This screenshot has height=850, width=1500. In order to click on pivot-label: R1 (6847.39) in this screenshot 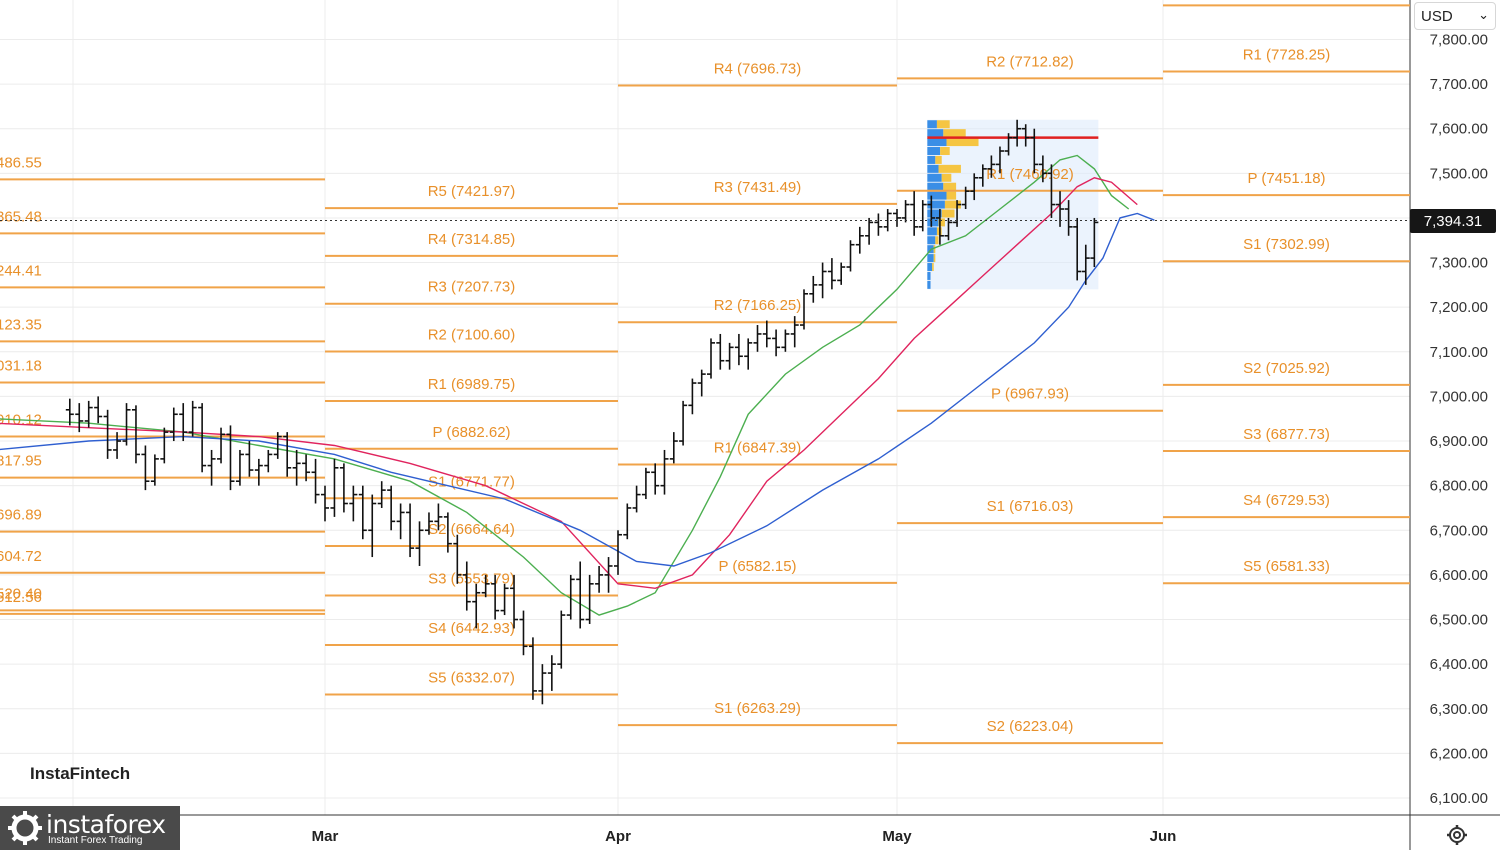, I will do `click(758, 448)`.